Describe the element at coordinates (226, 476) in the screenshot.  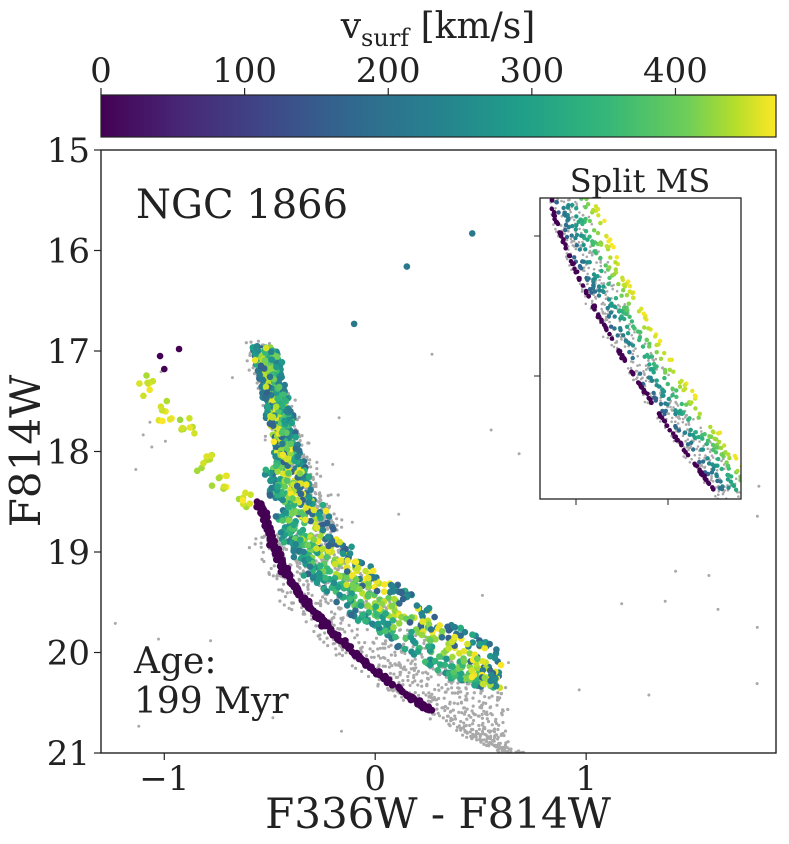
I see `fast-rotator-point` at that location.